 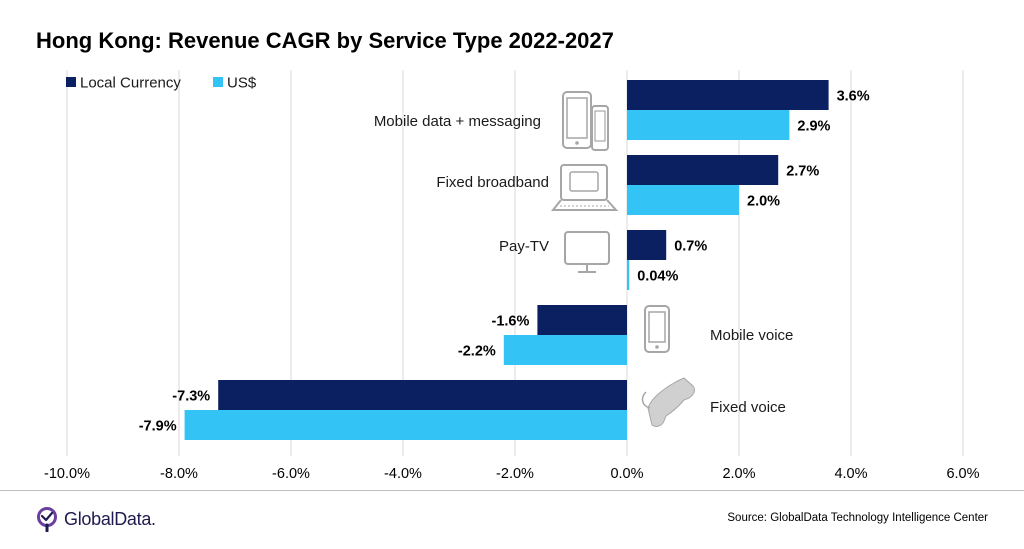 I want to click on x-tick-label: -10.0%, so click(x=67, y=474).